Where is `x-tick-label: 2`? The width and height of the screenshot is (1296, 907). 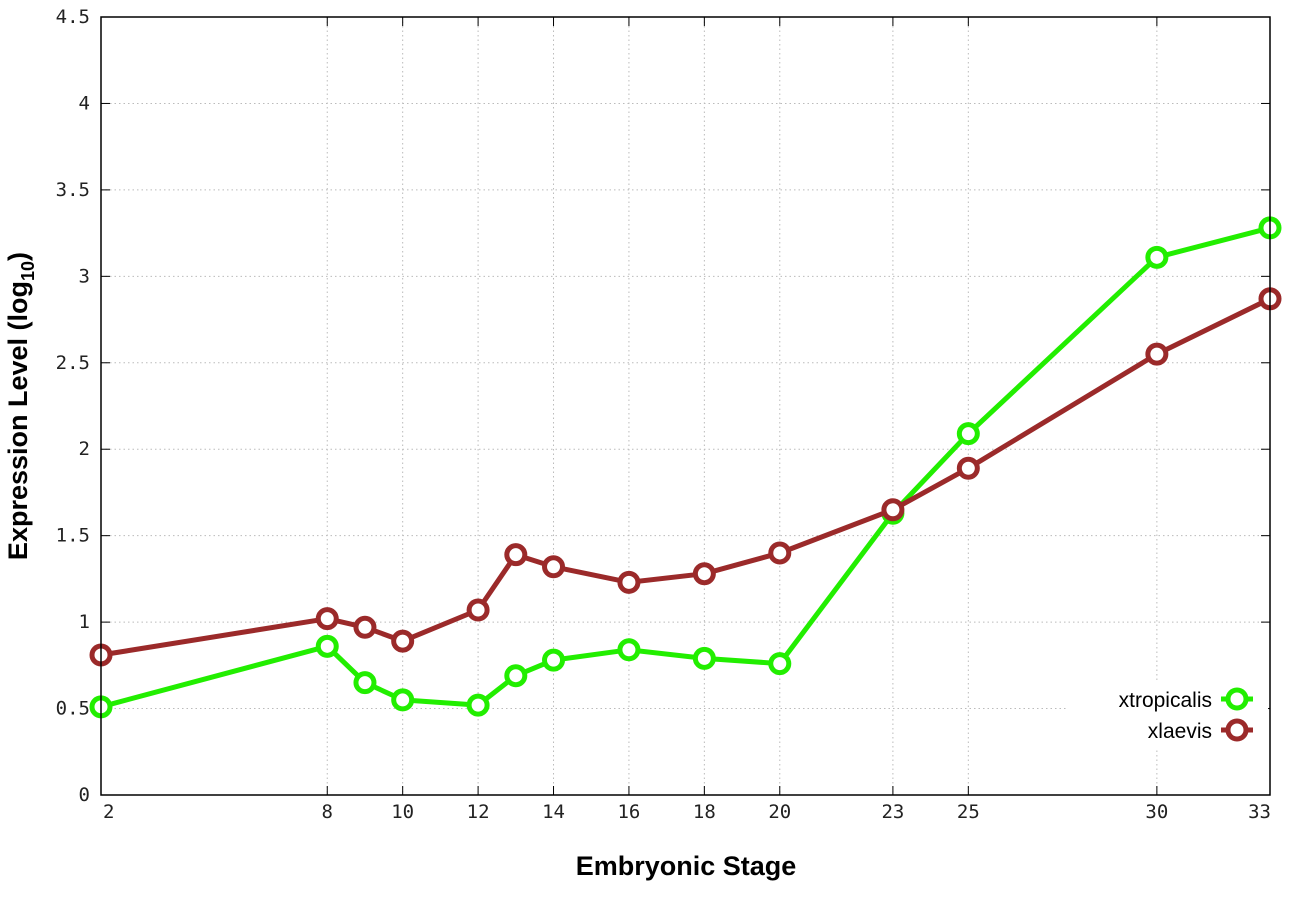
x-tick-label: 2 is located at coordinates (108, 812).